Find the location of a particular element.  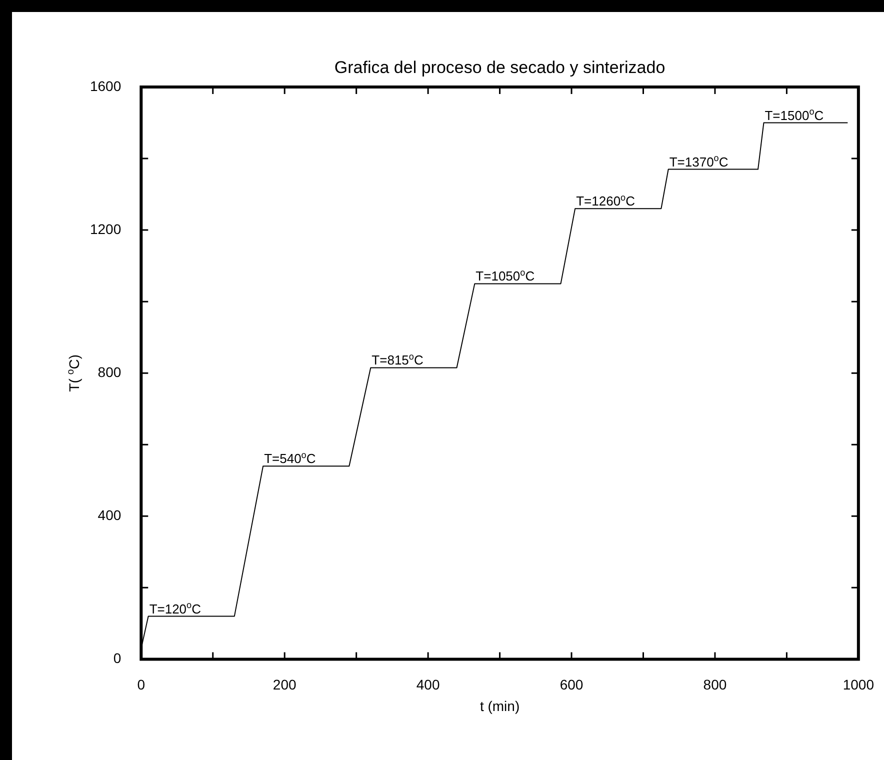

x-tick-label: 1000 is located at coordinates (858, 684).